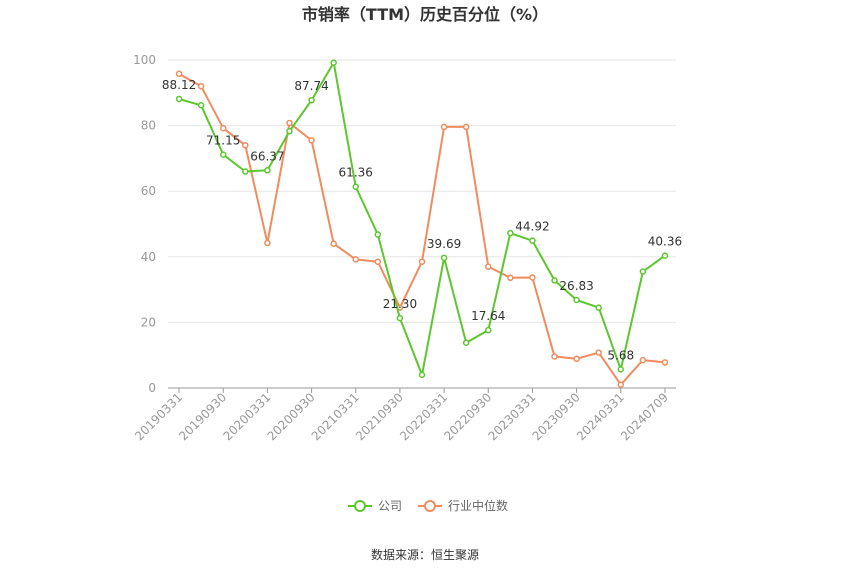 This screenshot has width=850, height=575. What do you see at coordinates (400, 304) in the screenshot?
I see `data-label: 21.30` at bounding box center [400, 304].